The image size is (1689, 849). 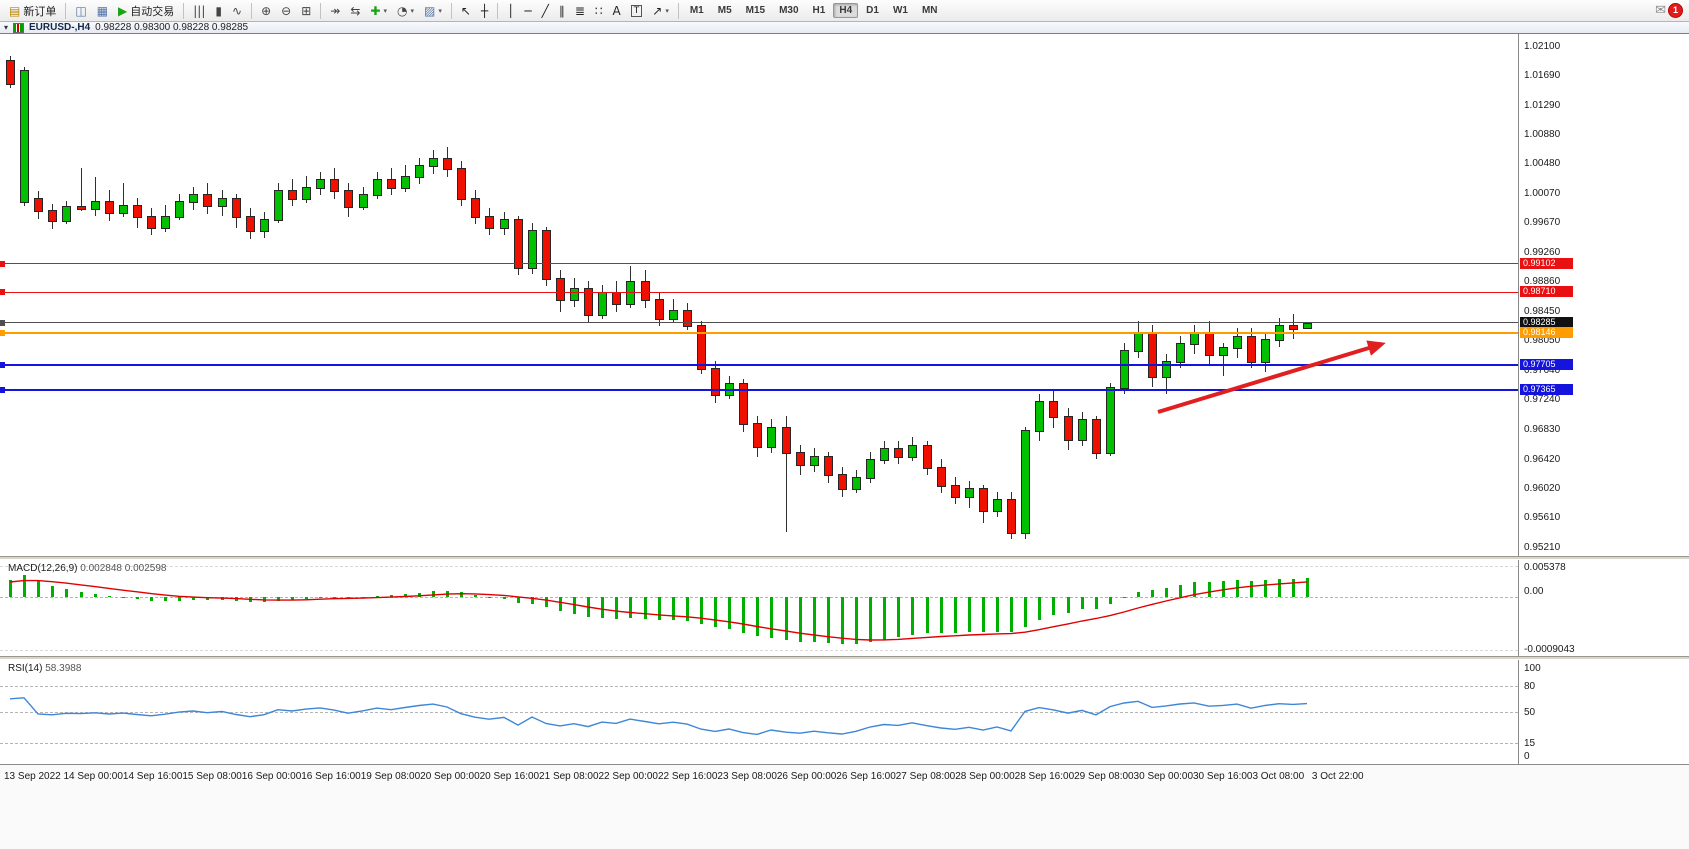 What do you see at coordinates (484, 11) in the screenshot?
I see `crosshair-button: ┼` at bounding box center [484, 11].